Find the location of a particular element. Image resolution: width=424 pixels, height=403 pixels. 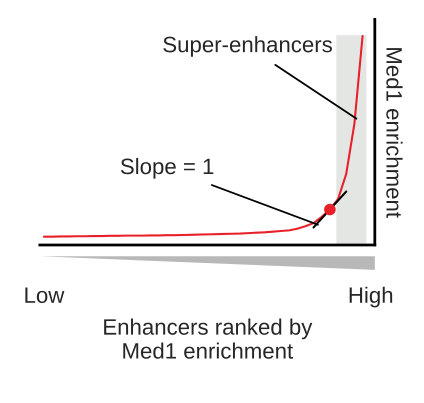

x-tick-label: Low is located at coordinates (44, 296).